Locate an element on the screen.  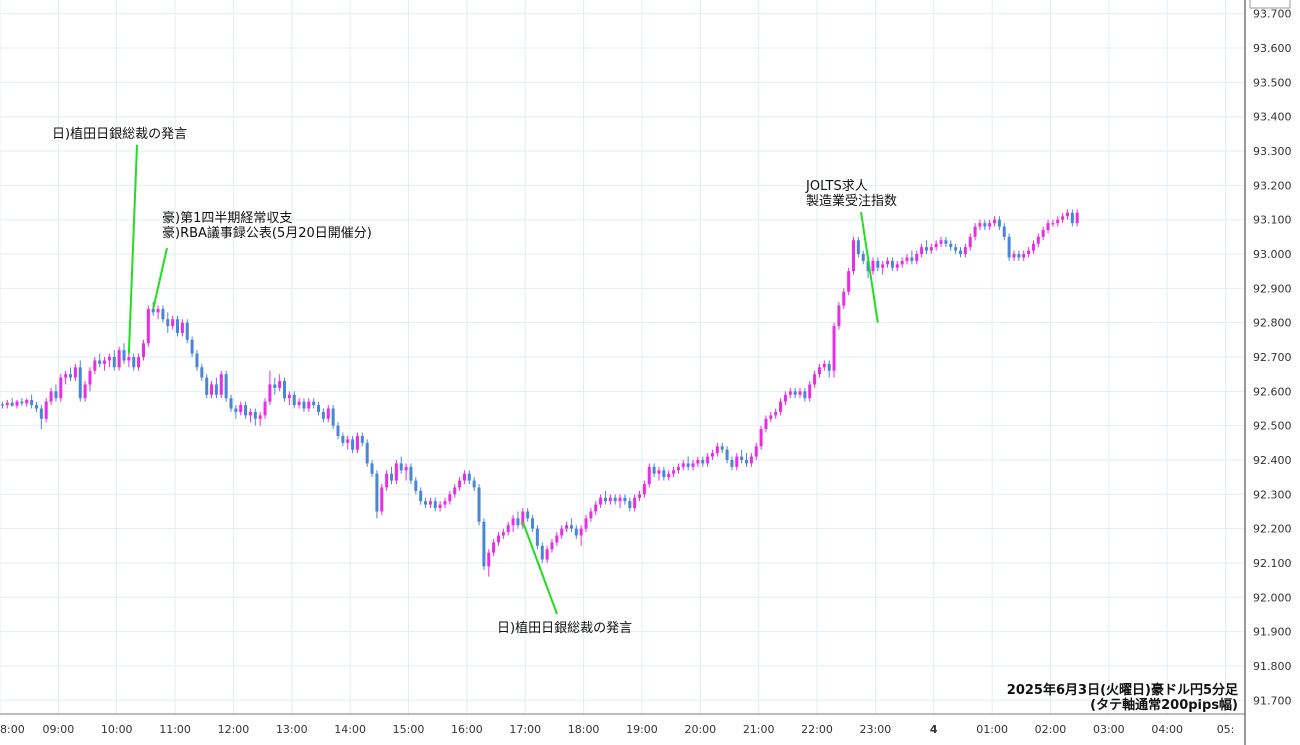
time-tick-label: 13:00 is located at coordinates (292, 729).